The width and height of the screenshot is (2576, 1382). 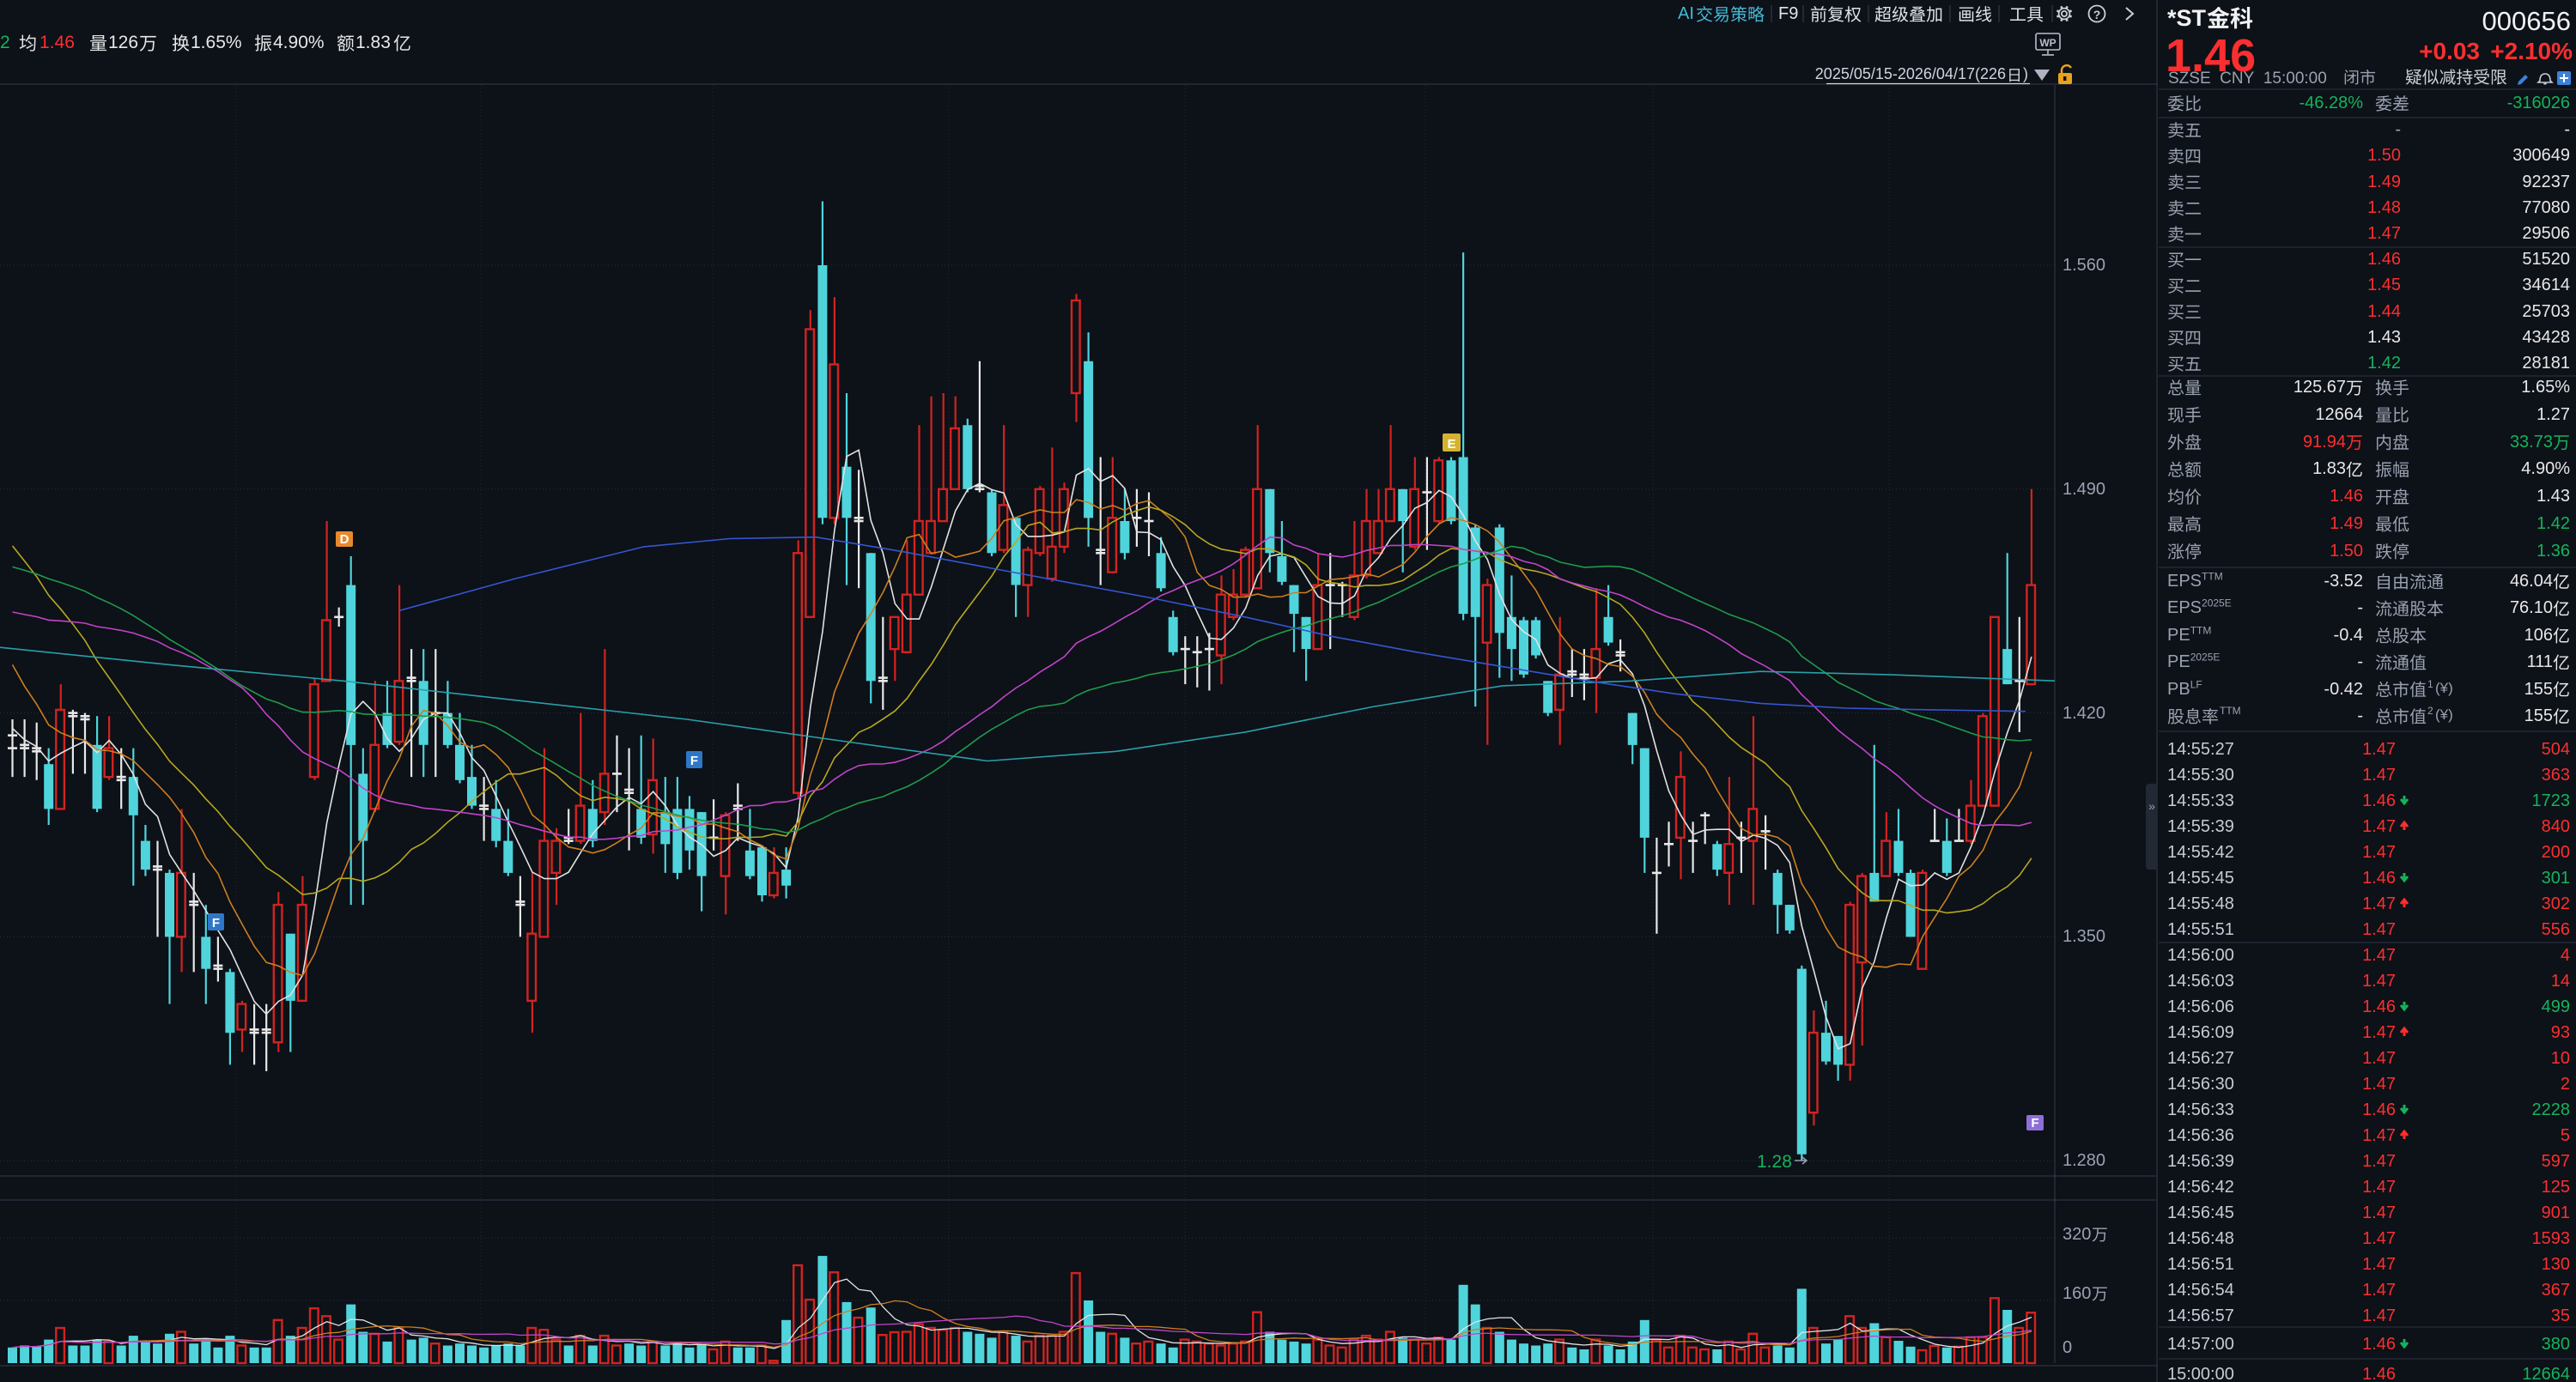 I want to click on svg-text: 1.28, so click(x=1775, y=1162).